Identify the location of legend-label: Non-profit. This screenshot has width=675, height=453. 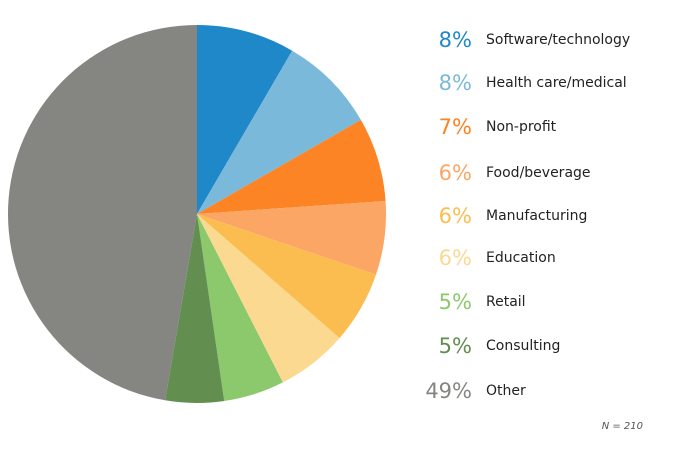
(521, 127).